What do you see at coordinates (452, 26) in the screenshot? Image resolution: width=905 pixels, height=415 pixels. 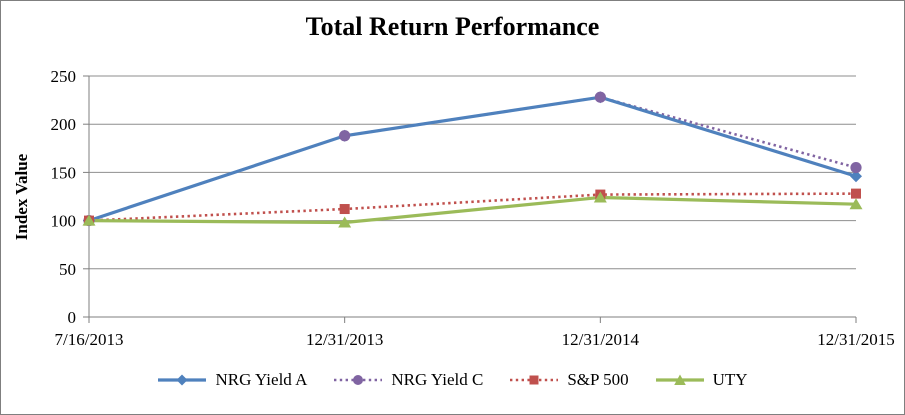 I see `chart-title: Total Return Performance` at bounding box center [452, 26].